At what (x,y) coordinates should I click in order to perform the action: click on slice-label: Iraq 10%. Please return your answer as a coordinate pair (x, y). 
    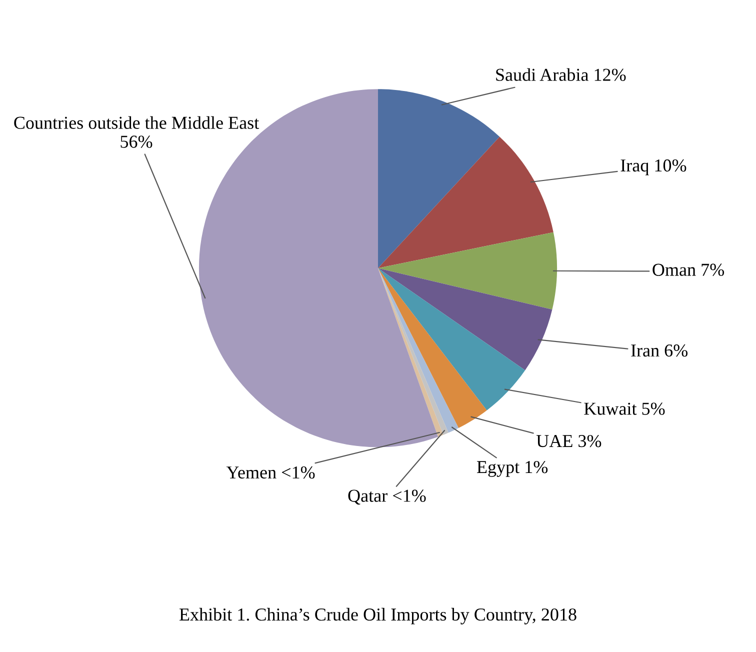
    Looking at the image, I should click on (653, 167).